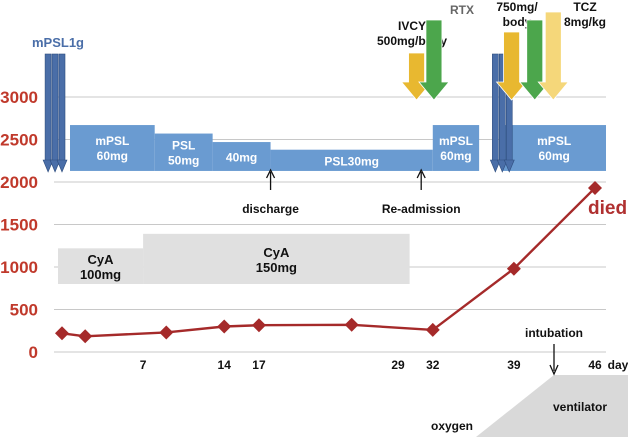 The height and width of the screenshot is (437, 628). What do you see at coordinates (19, 97) in the screenshot?
I see `y-tick-label: 3000` at bounding box center [19, 97].